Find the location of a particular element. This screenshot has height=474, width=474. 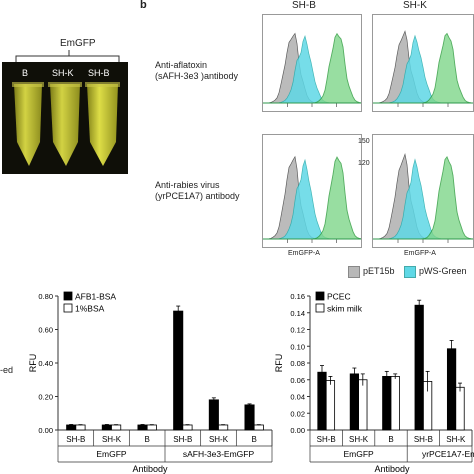

tube-photo: B SH-K SH-B is located at coordinates (65, 118).